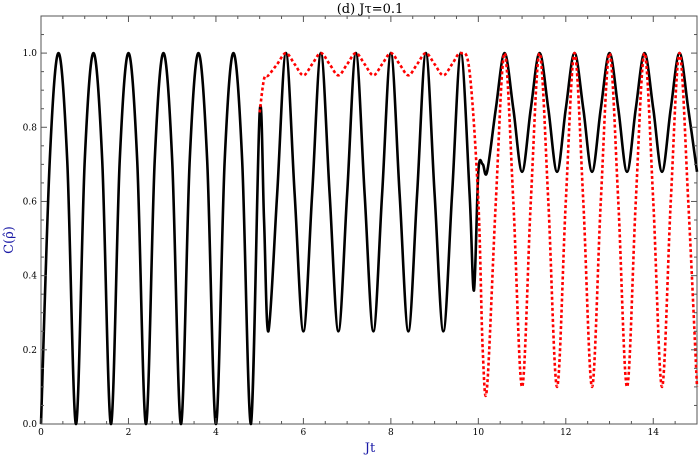  What do you see at coordinates (370, 9) in the screenshot?
I see `chart-title: (d) Jτ=0.1` at bounding box center [370, 9].